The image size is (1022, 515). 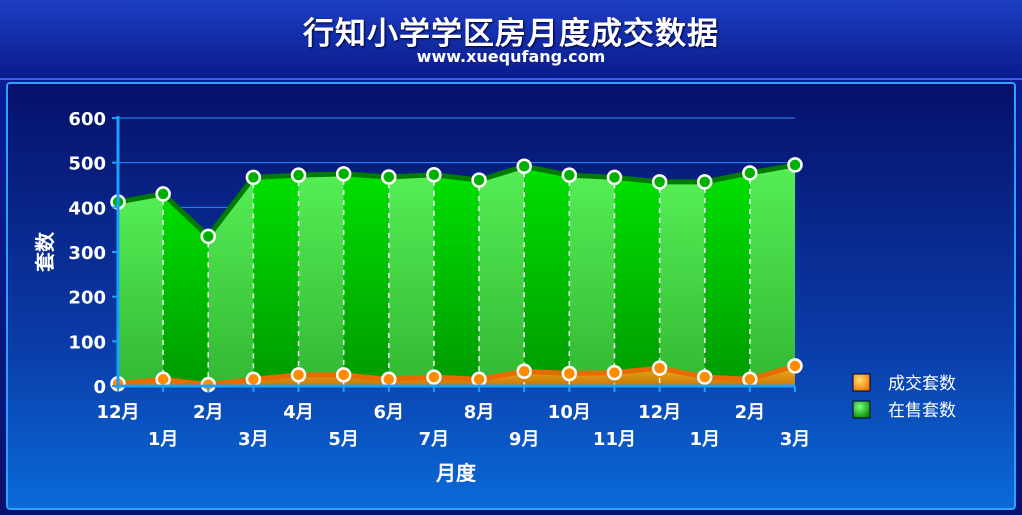 I want to click on deal-series-line, so click(x=456, y=375).